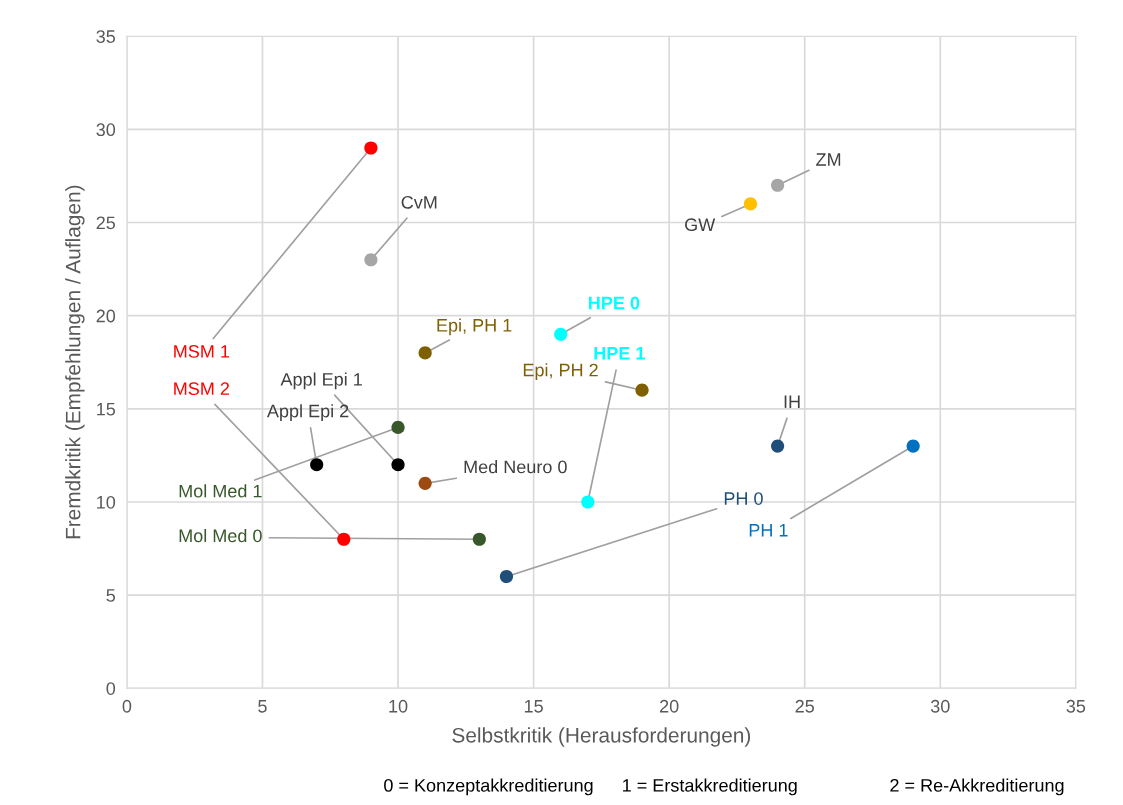  Describe the element at coordinates (488, 787) in the screenshot. I see `text: 0 = Konzeptakkreditierung` at that location.